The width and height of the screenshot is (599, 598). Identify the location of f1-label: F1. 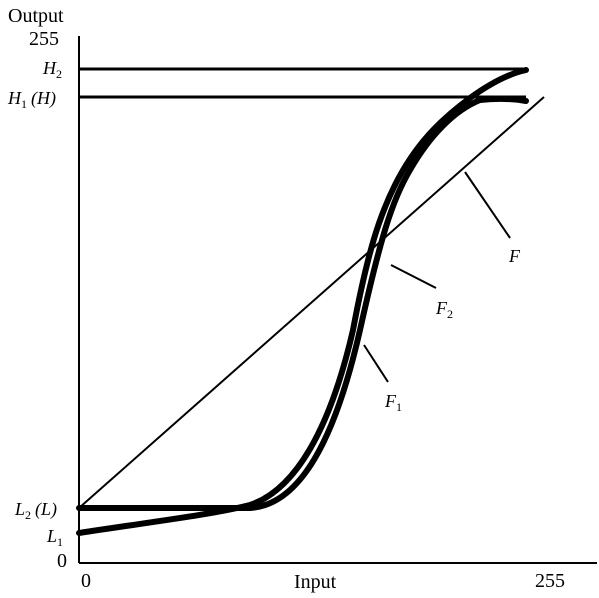
(393, 402).